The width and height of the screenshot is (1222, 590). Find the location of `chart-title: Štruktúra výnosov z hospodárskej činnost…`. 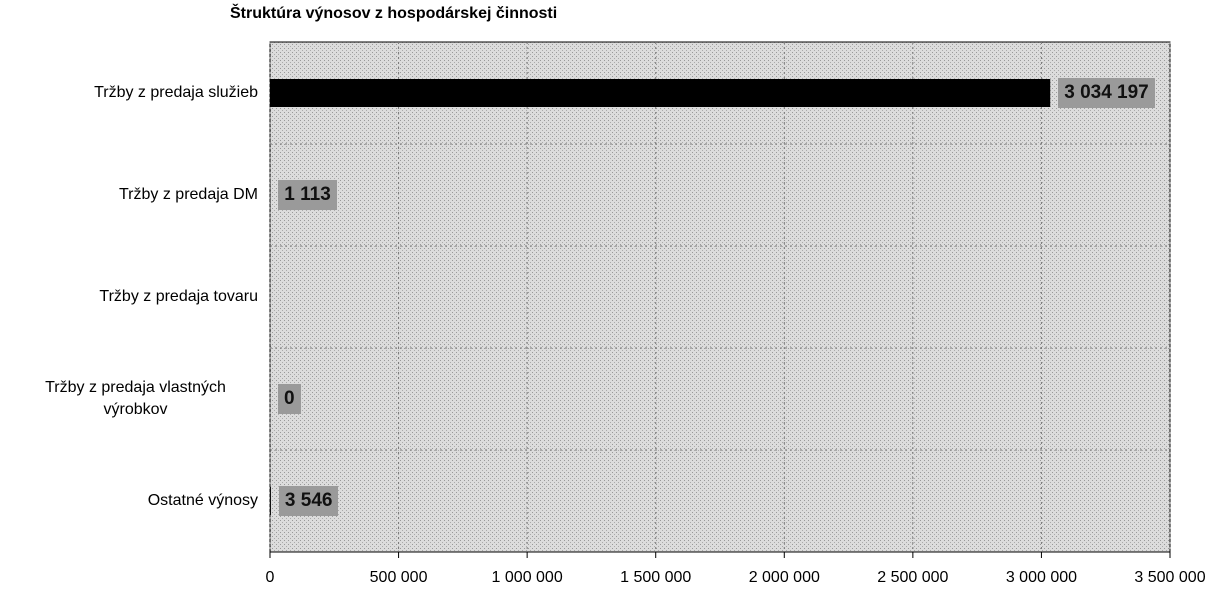

chart-title: Štruktúra výnosov z hospodárskej činnost… is located at coordinates (394, 13).